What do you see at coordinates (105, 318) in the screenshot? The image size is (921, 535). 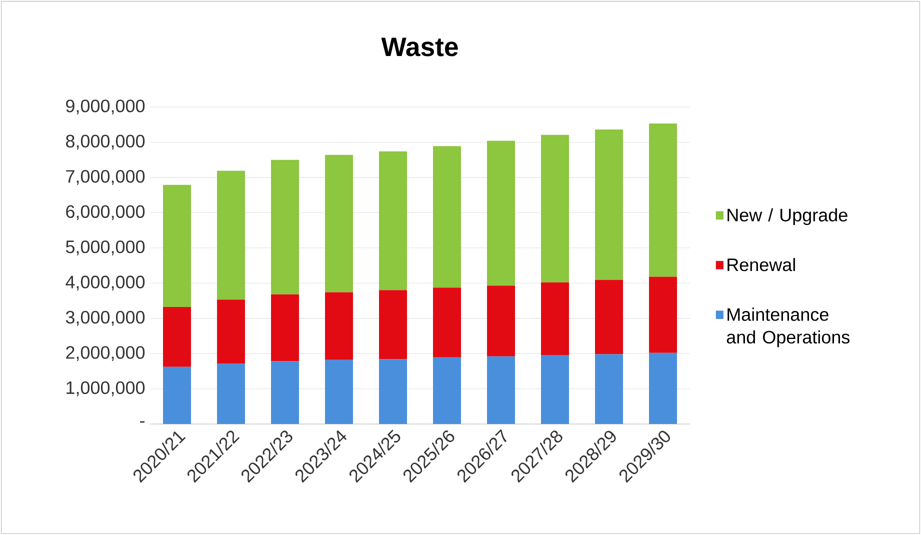 I see `y-tick-label: 3,000,000` at bounding box center [105, 318].